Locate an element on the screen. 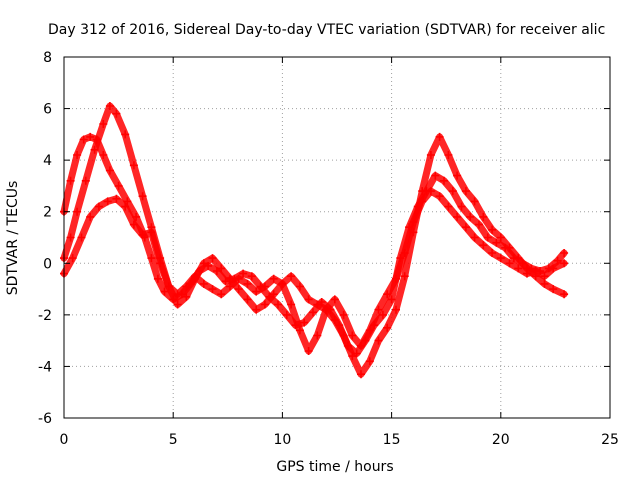 The image size is (640, 480). x-axis-label: GPS time / hours is located at coordinates (334, 467).